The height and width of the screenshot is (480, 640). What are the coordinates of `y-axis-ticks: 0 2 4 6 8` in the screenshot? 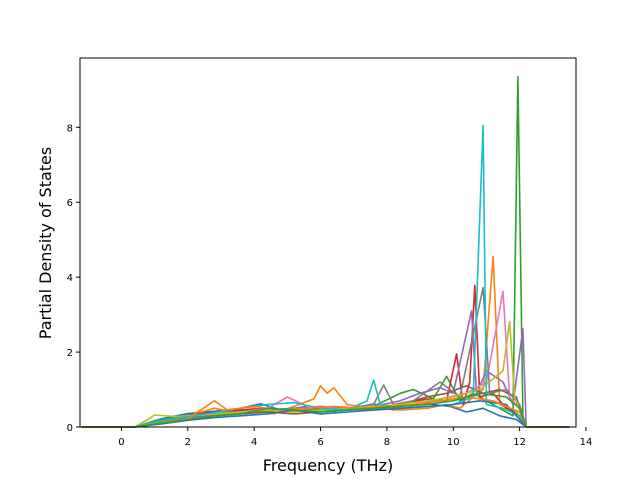 It's located at (73, 278).